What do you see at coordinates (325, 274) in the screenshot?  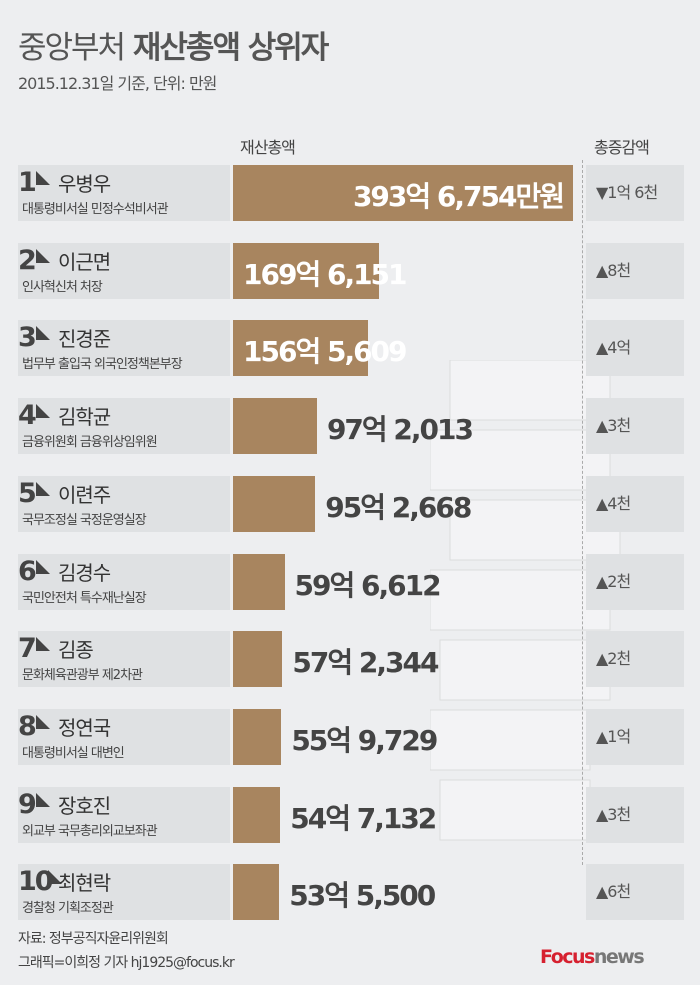 I see `value-label: 169억 6,151` at bounding box center [325, 274].